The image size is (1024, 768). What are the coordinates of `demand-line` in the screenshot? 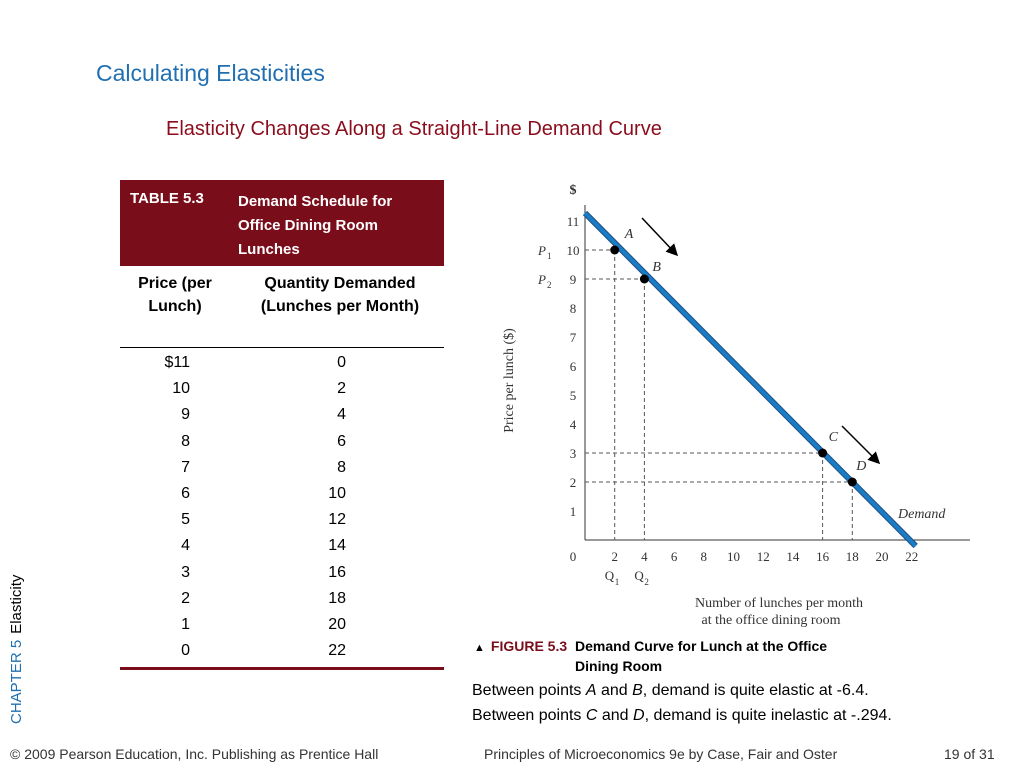 It's located at (750, 379).